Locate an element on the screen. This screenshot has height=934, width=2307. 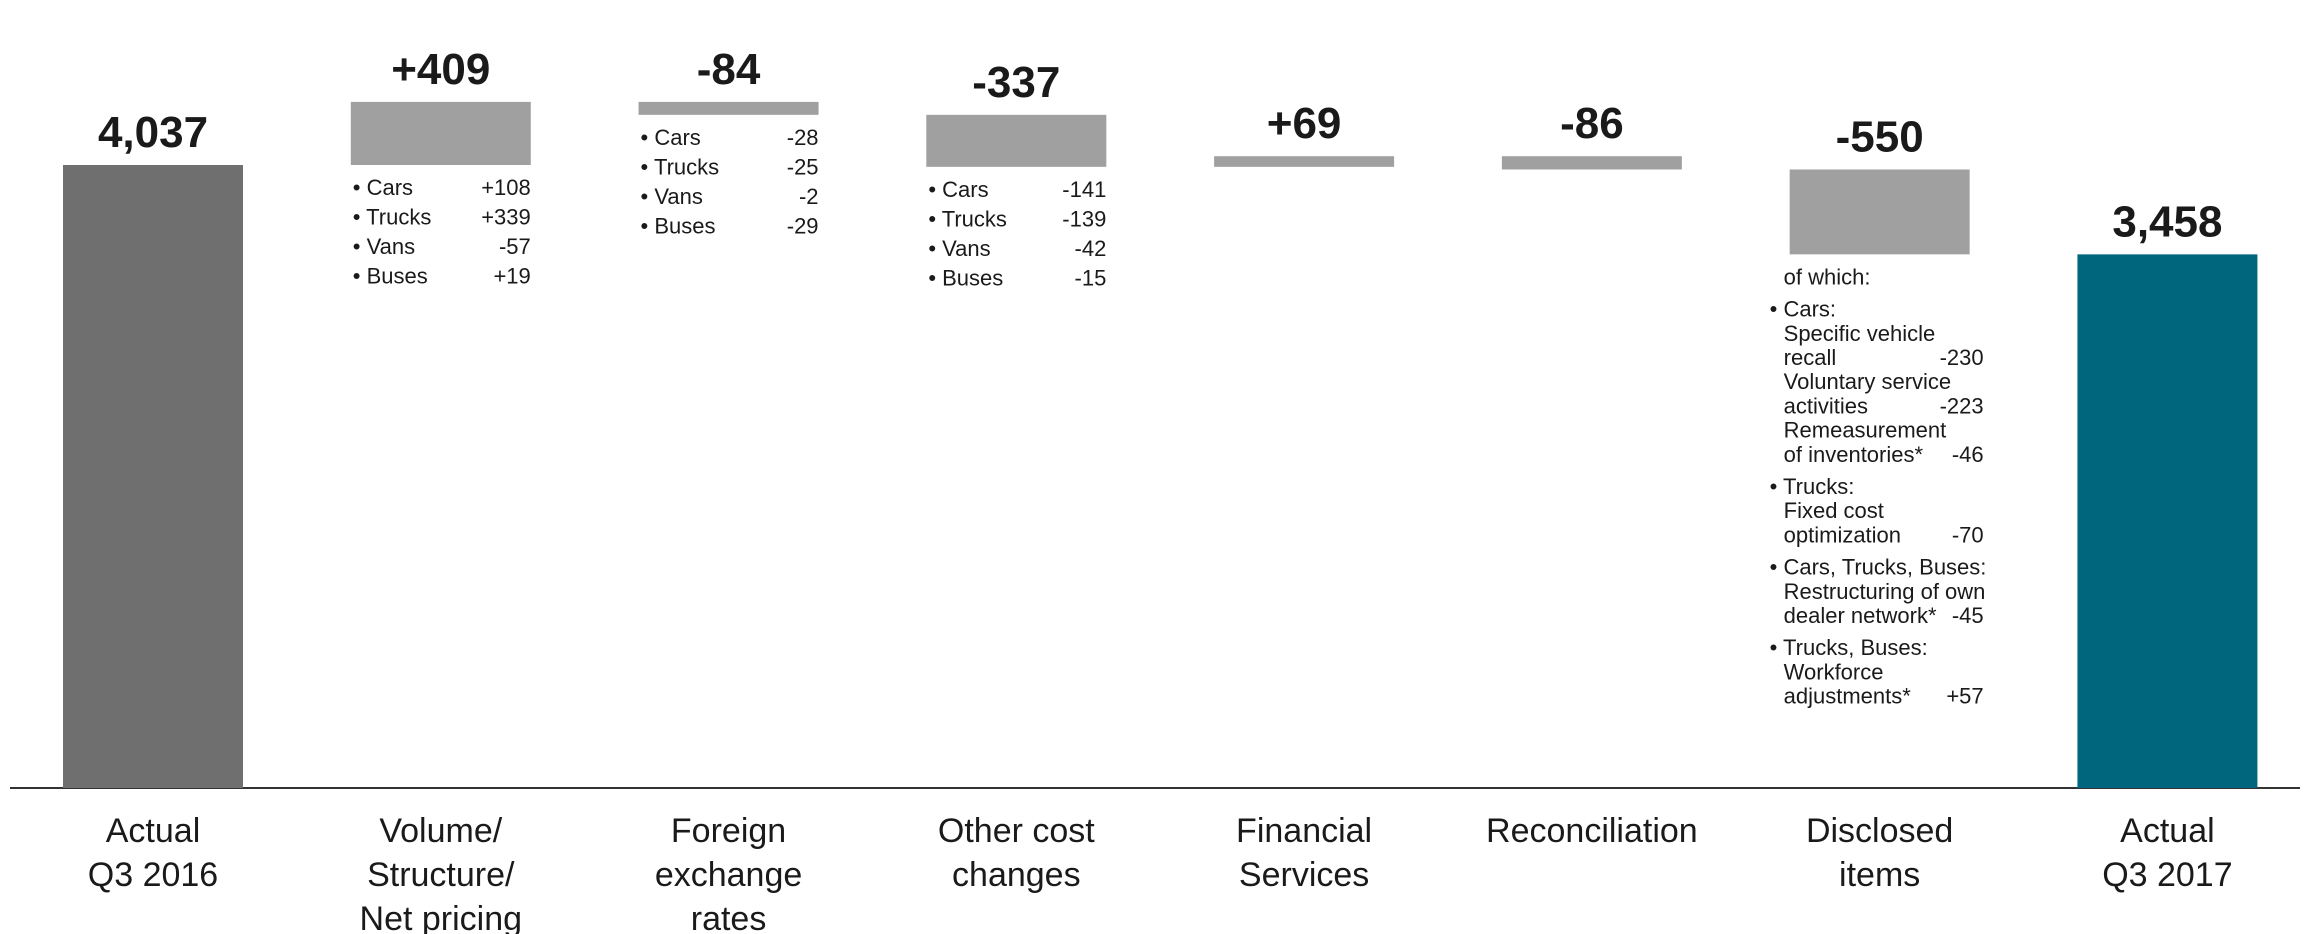
breakdown-value-3-2: -42 is located at coordinates (1091, 248).